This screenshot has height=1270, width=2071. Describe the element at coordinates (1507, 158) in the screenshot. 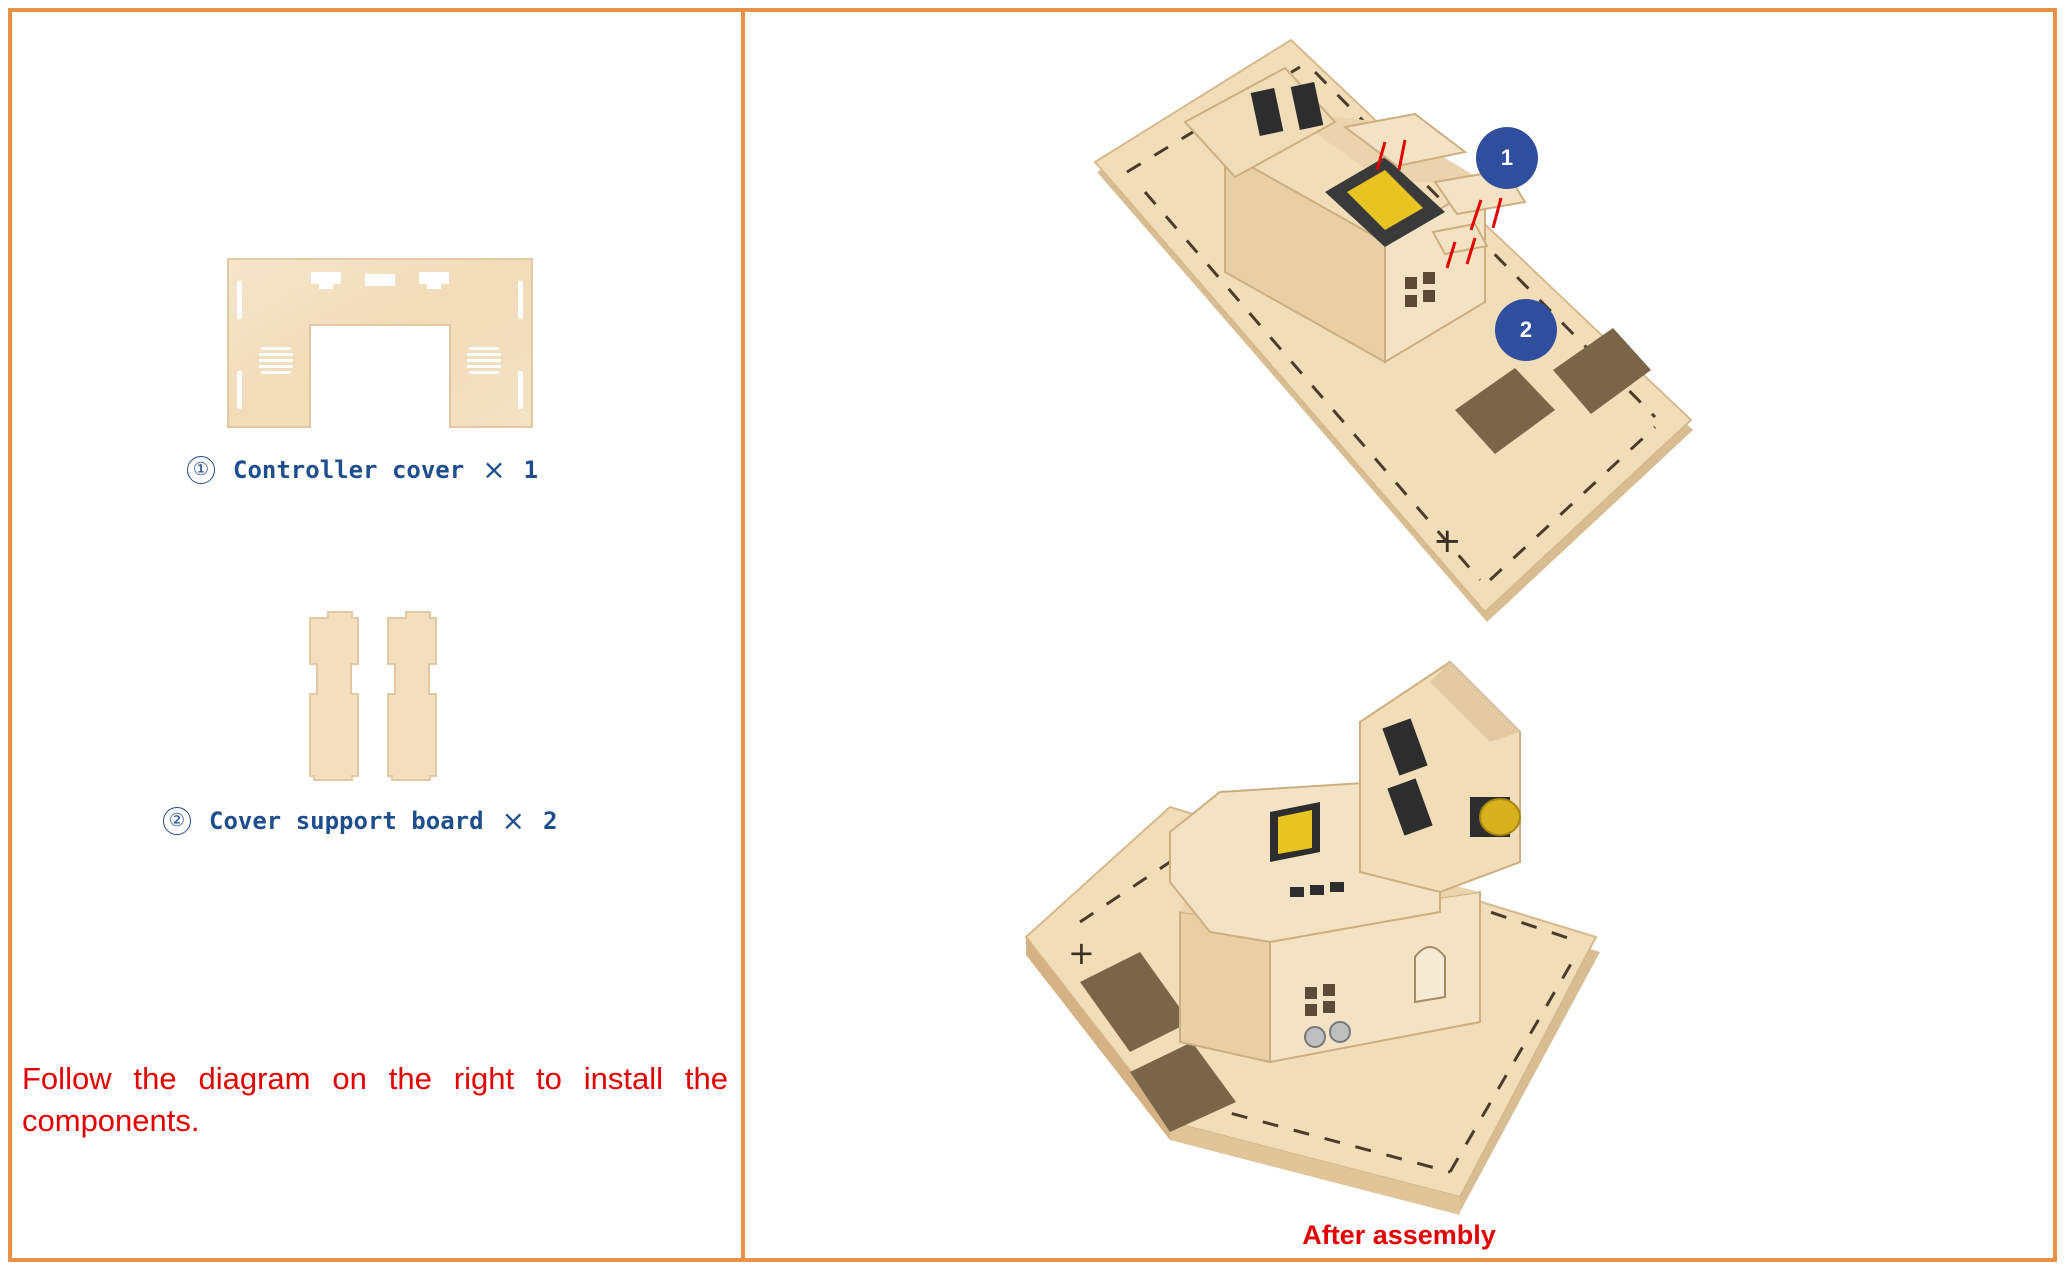

I see `callout-badge-1: 1` at that location.